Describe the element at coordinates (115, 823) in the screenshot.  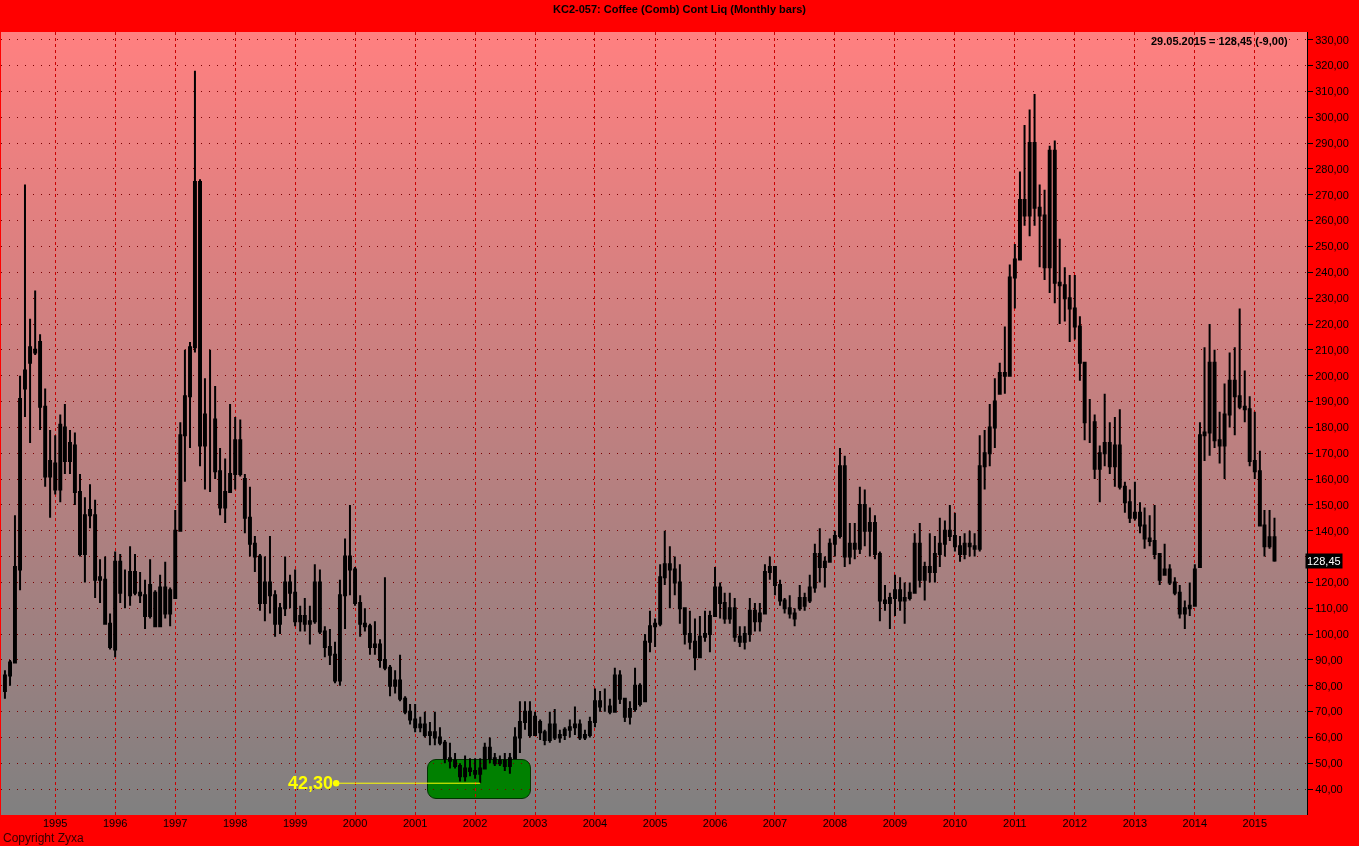
I see `x-tick-label: 1996` at that location.